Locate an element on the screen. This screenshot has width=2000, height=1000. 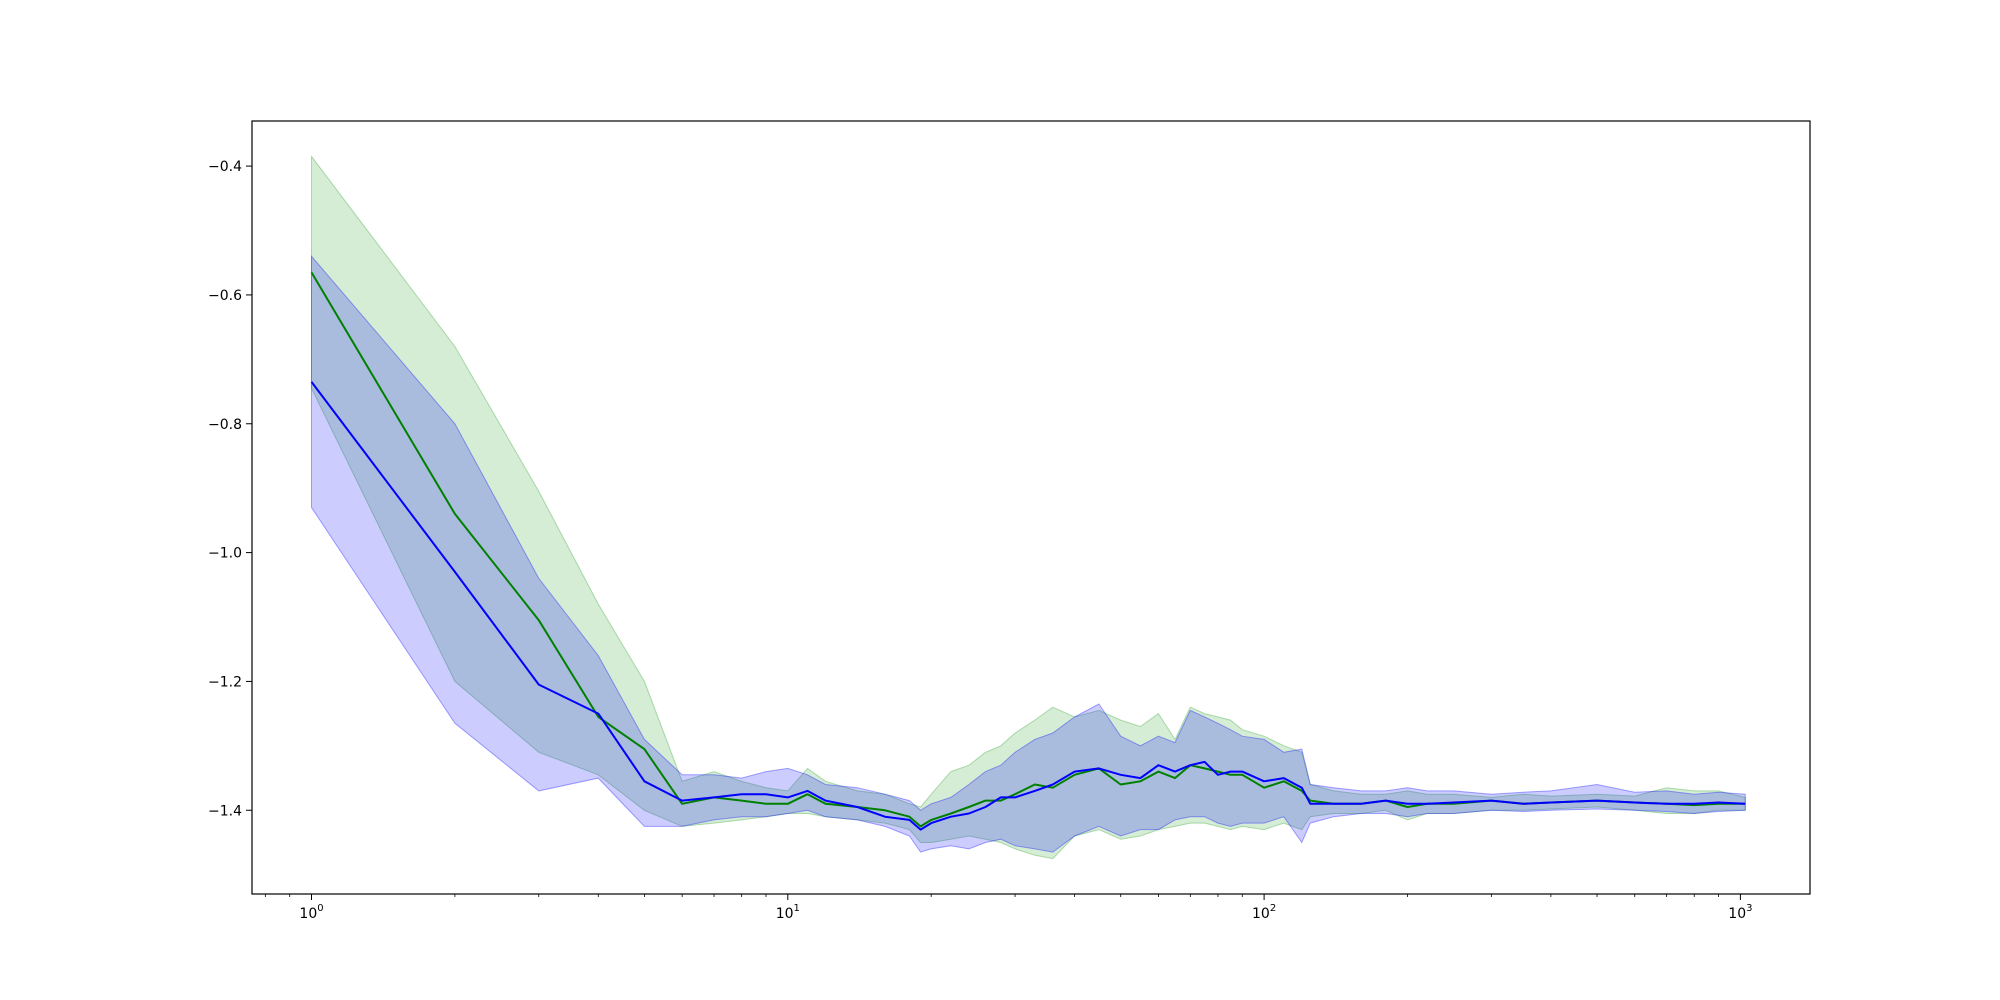
x-tick-label: 10¹ is located at coordinates (788, 912).